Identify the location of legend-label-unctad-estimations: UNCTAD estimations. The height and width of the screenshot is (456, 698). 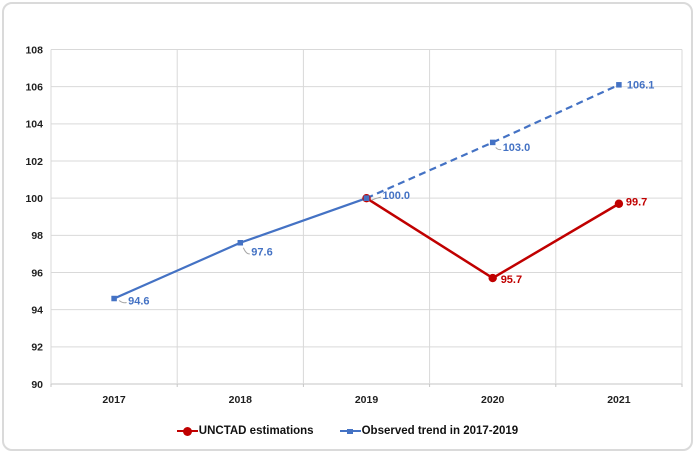
(256, 431).